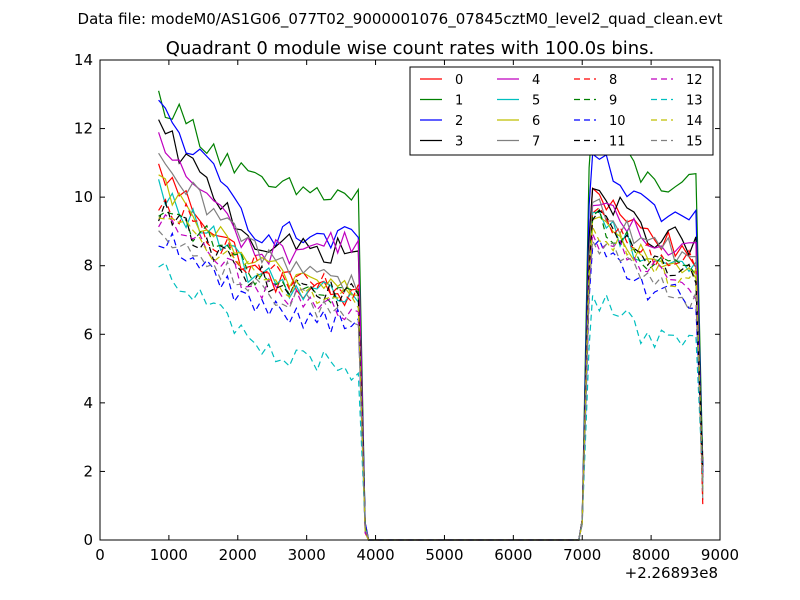 This screenshot has height=600, width=800. What do you see at coordinates (694, 101) in the screenshot?
I see `legend-label-13: 13` at bounding box center [694, 101].